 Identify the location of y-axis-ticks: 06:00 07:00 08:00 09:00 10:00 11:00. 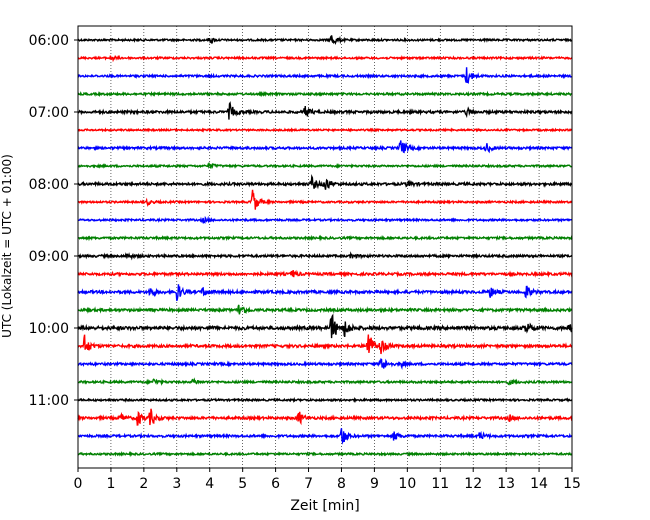
(53, 221).